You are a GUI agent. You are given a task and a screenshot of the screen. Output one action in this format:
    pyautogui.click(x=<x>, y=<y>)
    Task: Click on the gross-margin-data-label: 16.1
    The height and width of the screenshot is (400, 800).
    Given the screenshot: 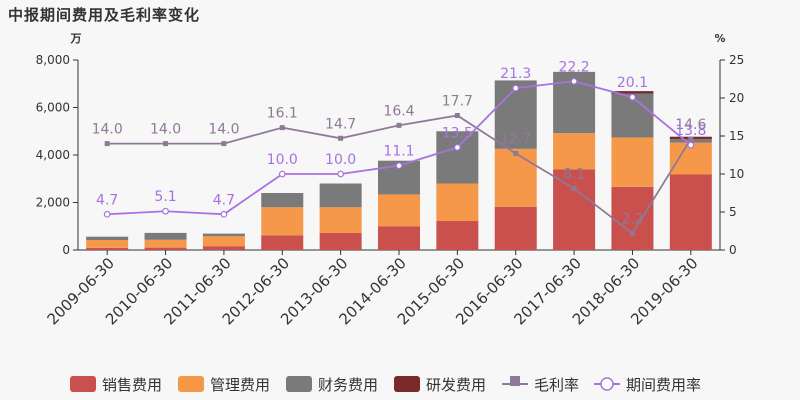 What is the action you would take?
    pyautogui.click(x=282, y=114)
    